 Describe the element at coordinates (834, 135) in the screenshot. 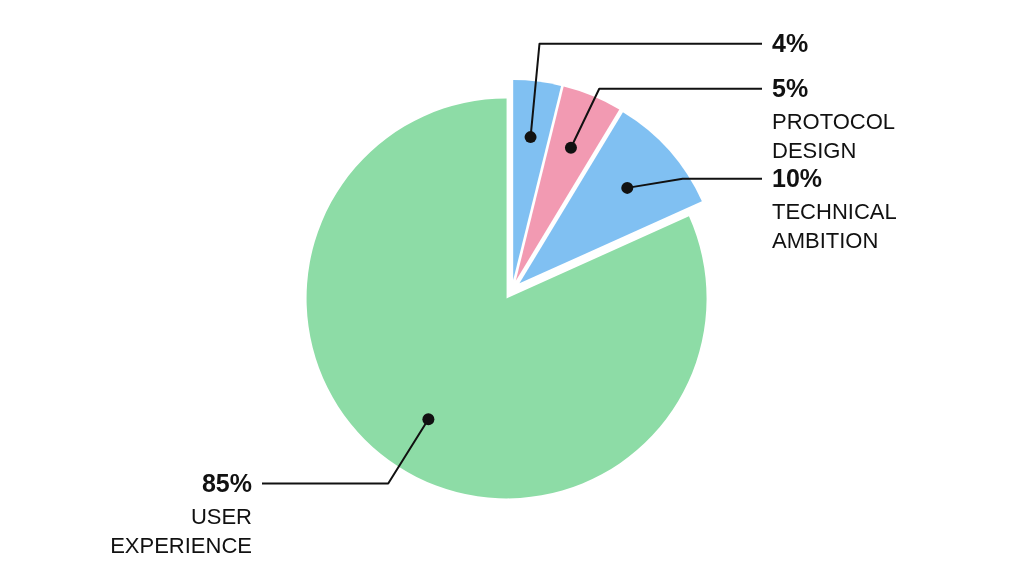

I see `slice-label: PROTOCOL DESIGN` at that location.